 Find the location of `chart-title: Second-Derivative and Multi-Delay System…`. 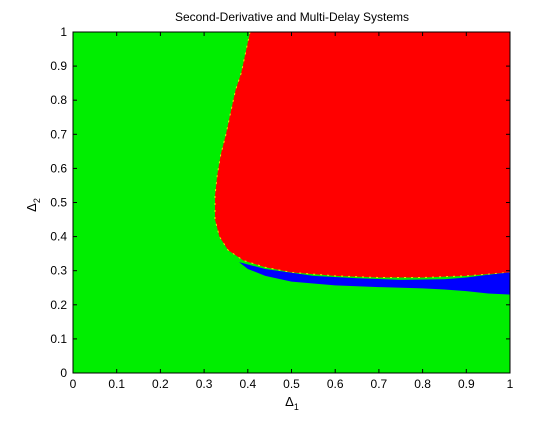

chart-title: Second-Derivative and Multi-Delay System… is located at coordinates (292, 17).